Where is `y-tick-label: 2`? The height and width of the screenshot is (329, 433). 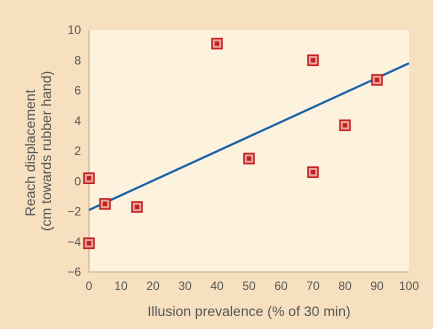
y-tick-label: 2 is located at coordinates (77, 151).